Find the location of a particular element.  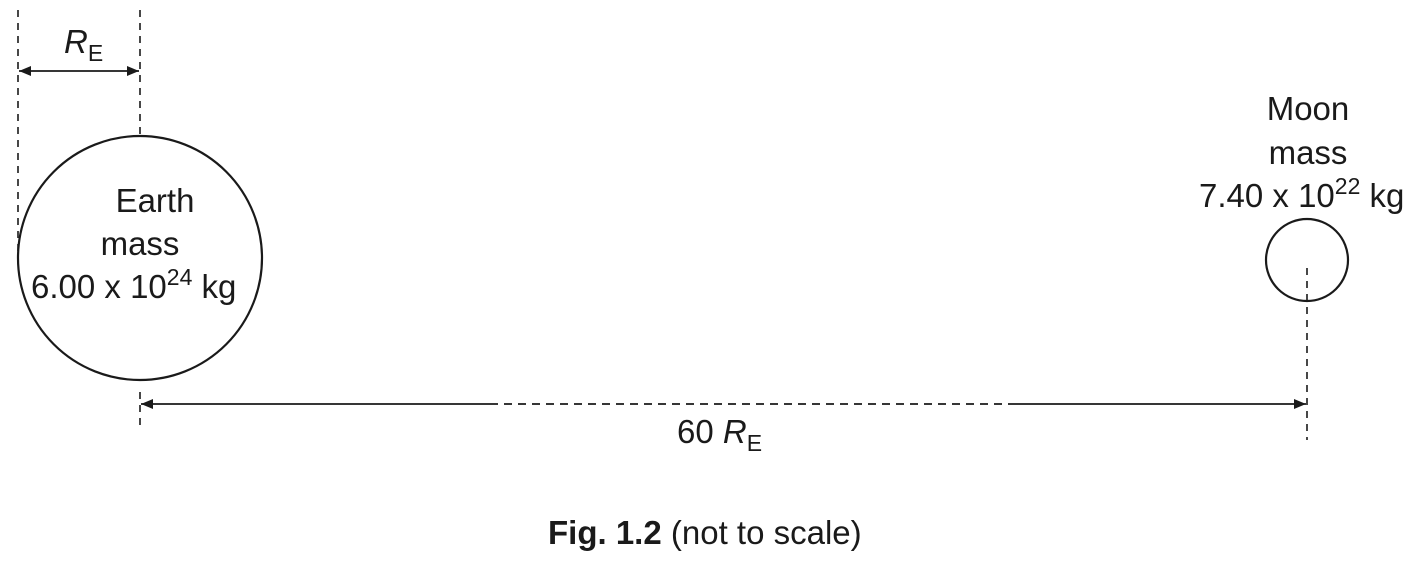

earth-mass-coefficient: 6.00 x 10 is located at coordinates (99, 286).